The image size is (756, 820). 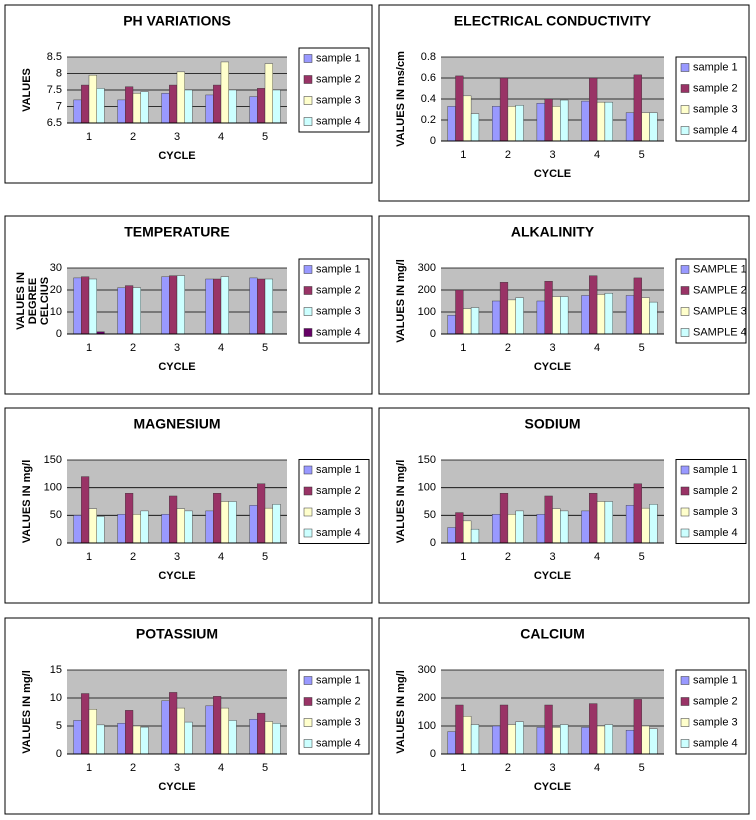 I want to click on x-tick-label: 4, so click(x=597, y=155).